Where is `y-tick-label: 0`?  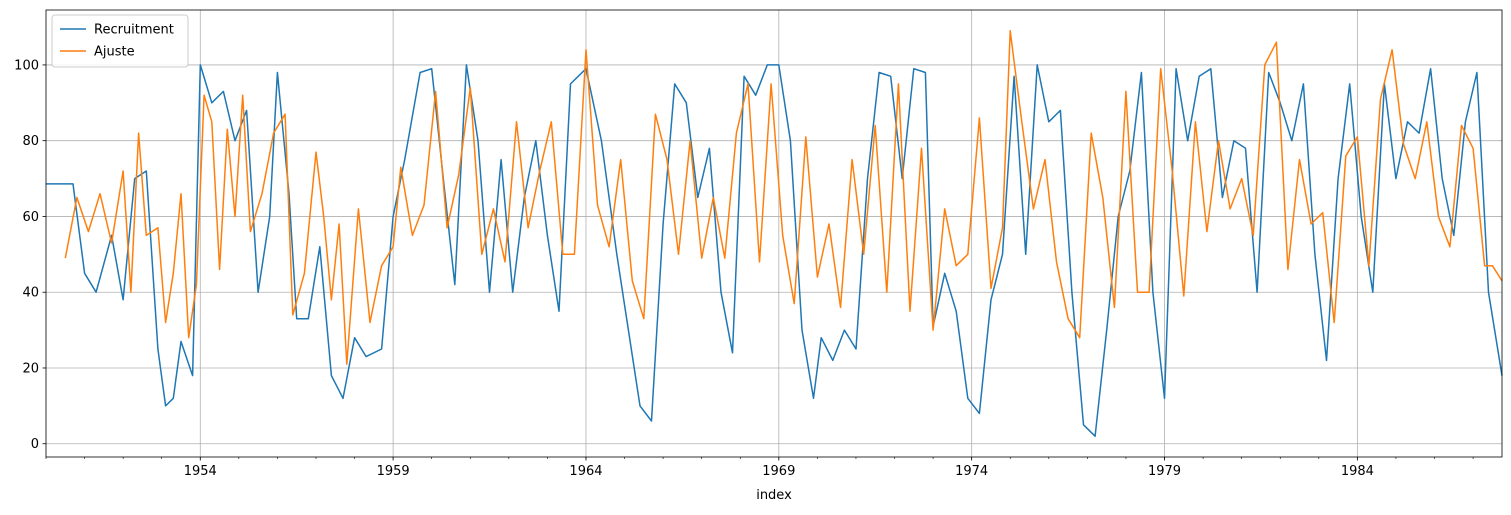 y-tick-label: 0 is located at coordinates (35, 444).